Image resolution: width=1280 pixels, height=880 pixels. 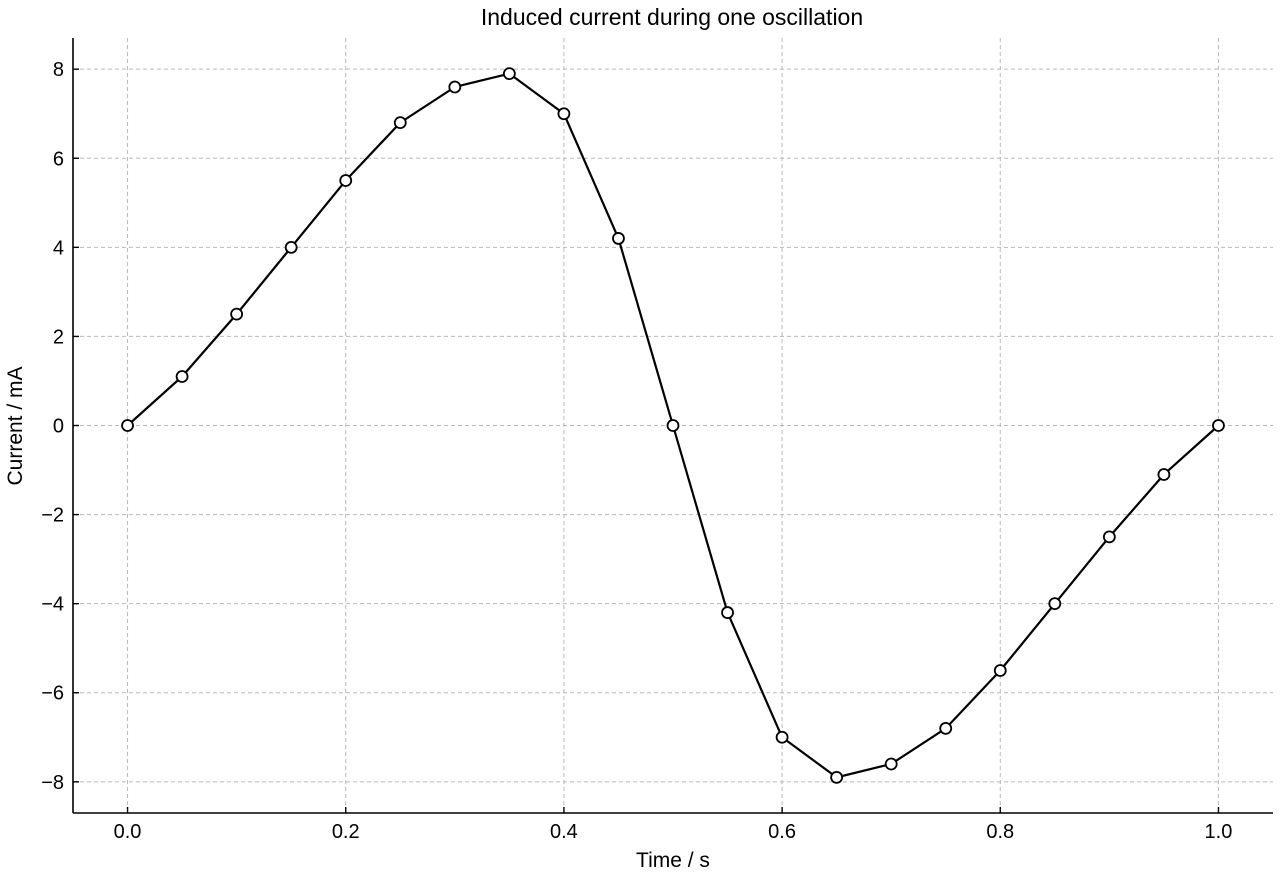 What do you see at coordinates (52, 694) in the screenshot?
I see `y-tick-label-1: −6` at bounding box center [52, 694].